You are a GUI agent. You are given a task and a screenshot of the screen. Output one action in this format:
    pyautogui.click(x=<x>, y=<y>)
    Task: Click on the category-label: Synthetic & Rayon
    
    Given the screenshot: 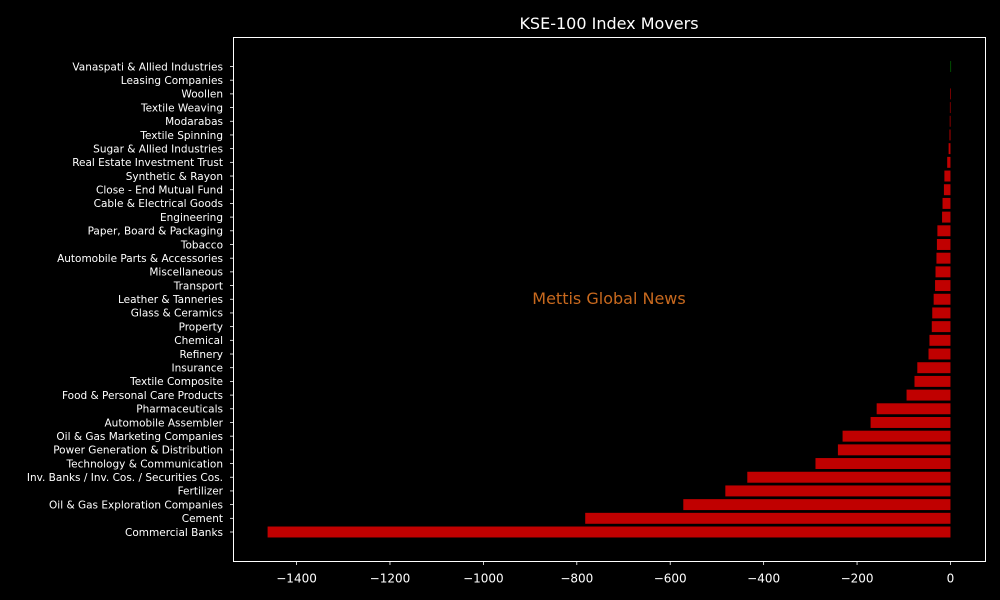 What is the action you would take?
    pyautogui.click(x=174, y=177)
    